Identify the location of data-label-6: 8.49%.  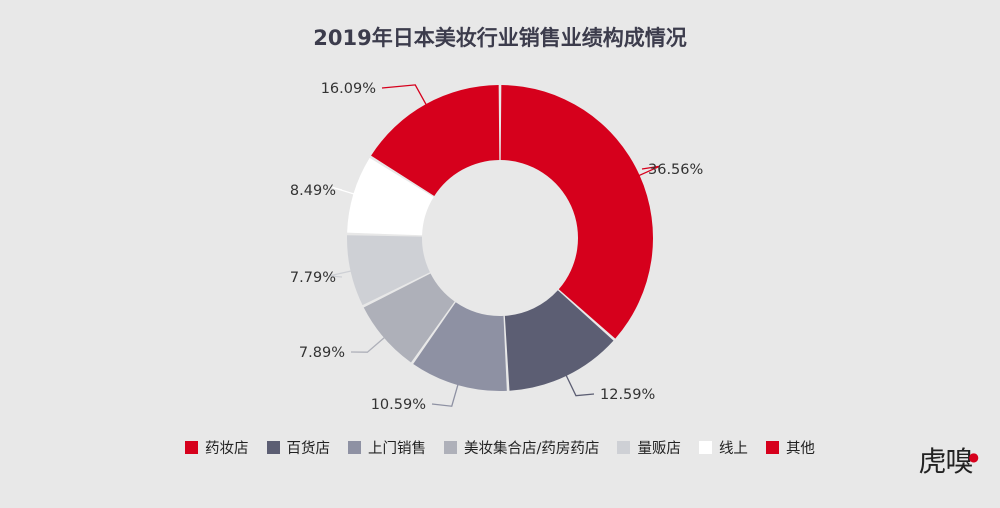
(313, 191).